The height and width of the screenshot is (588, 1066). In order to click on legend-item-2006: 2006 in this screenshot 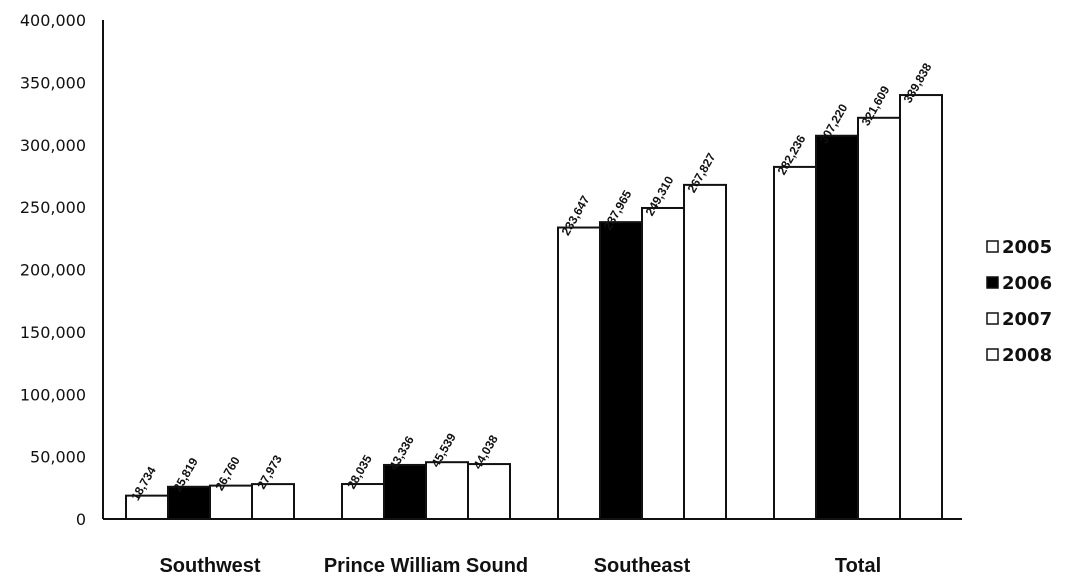, I will do `click(1019, 283)`.